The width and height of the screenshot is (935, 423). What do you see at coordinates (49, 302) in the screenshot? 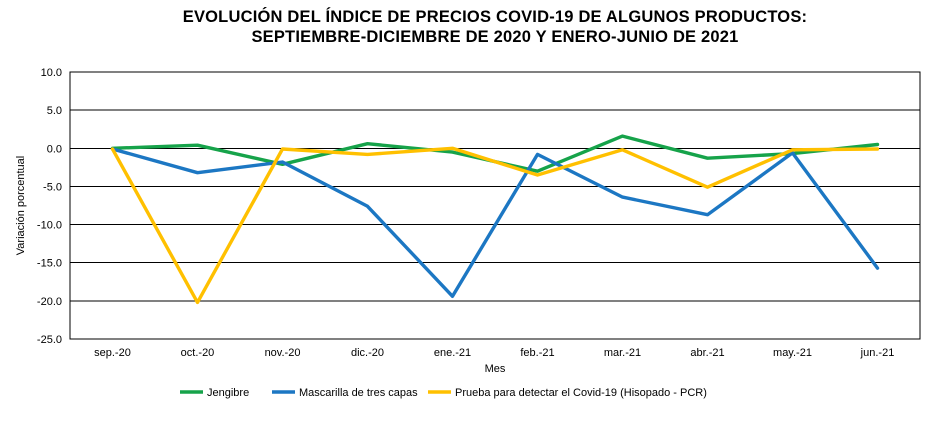
I see `y-axis-tick-label: -20.0` at bounding box center [49, 302].